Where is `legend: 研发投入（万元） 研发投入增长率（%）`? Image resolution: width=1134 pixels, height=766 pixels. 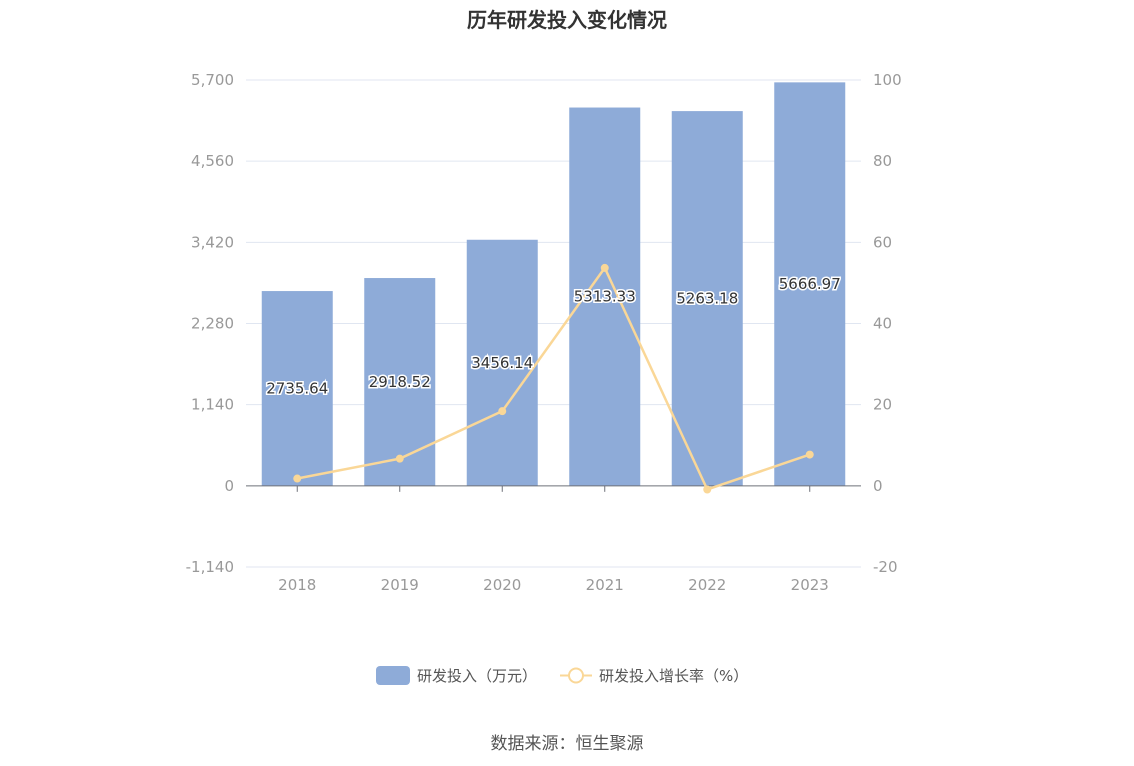 legend: 研发投入（万元） 研发投入增长率（%） is located at coordinates (562, 675).